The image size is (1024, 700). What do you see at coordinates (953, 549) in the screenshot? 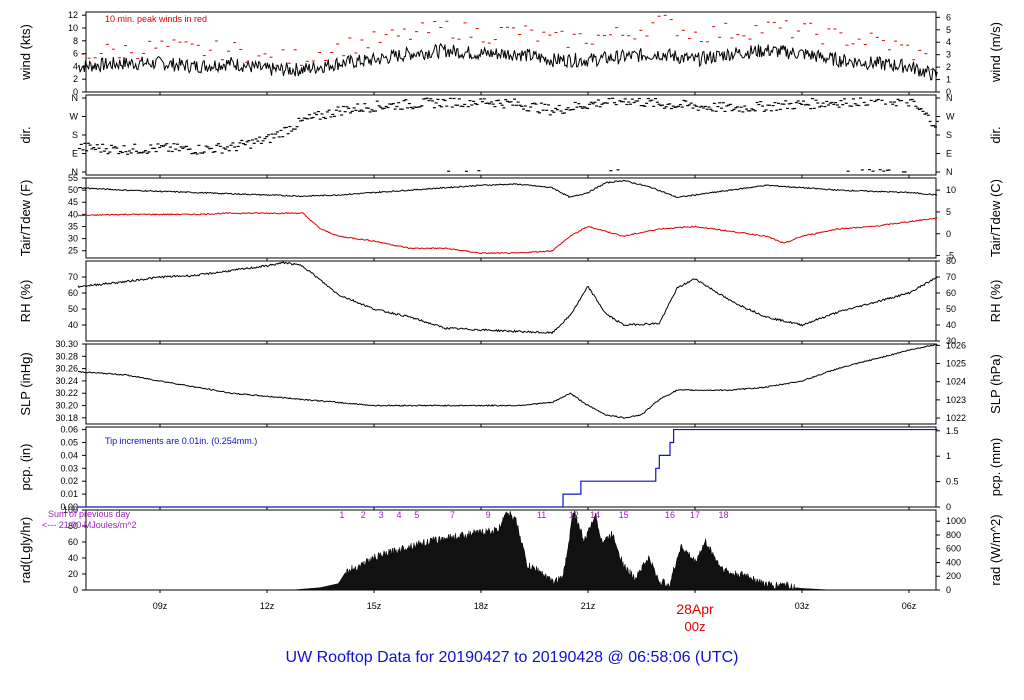
I see `y-tick-label-right: 600` at bounding box center [953, 549].